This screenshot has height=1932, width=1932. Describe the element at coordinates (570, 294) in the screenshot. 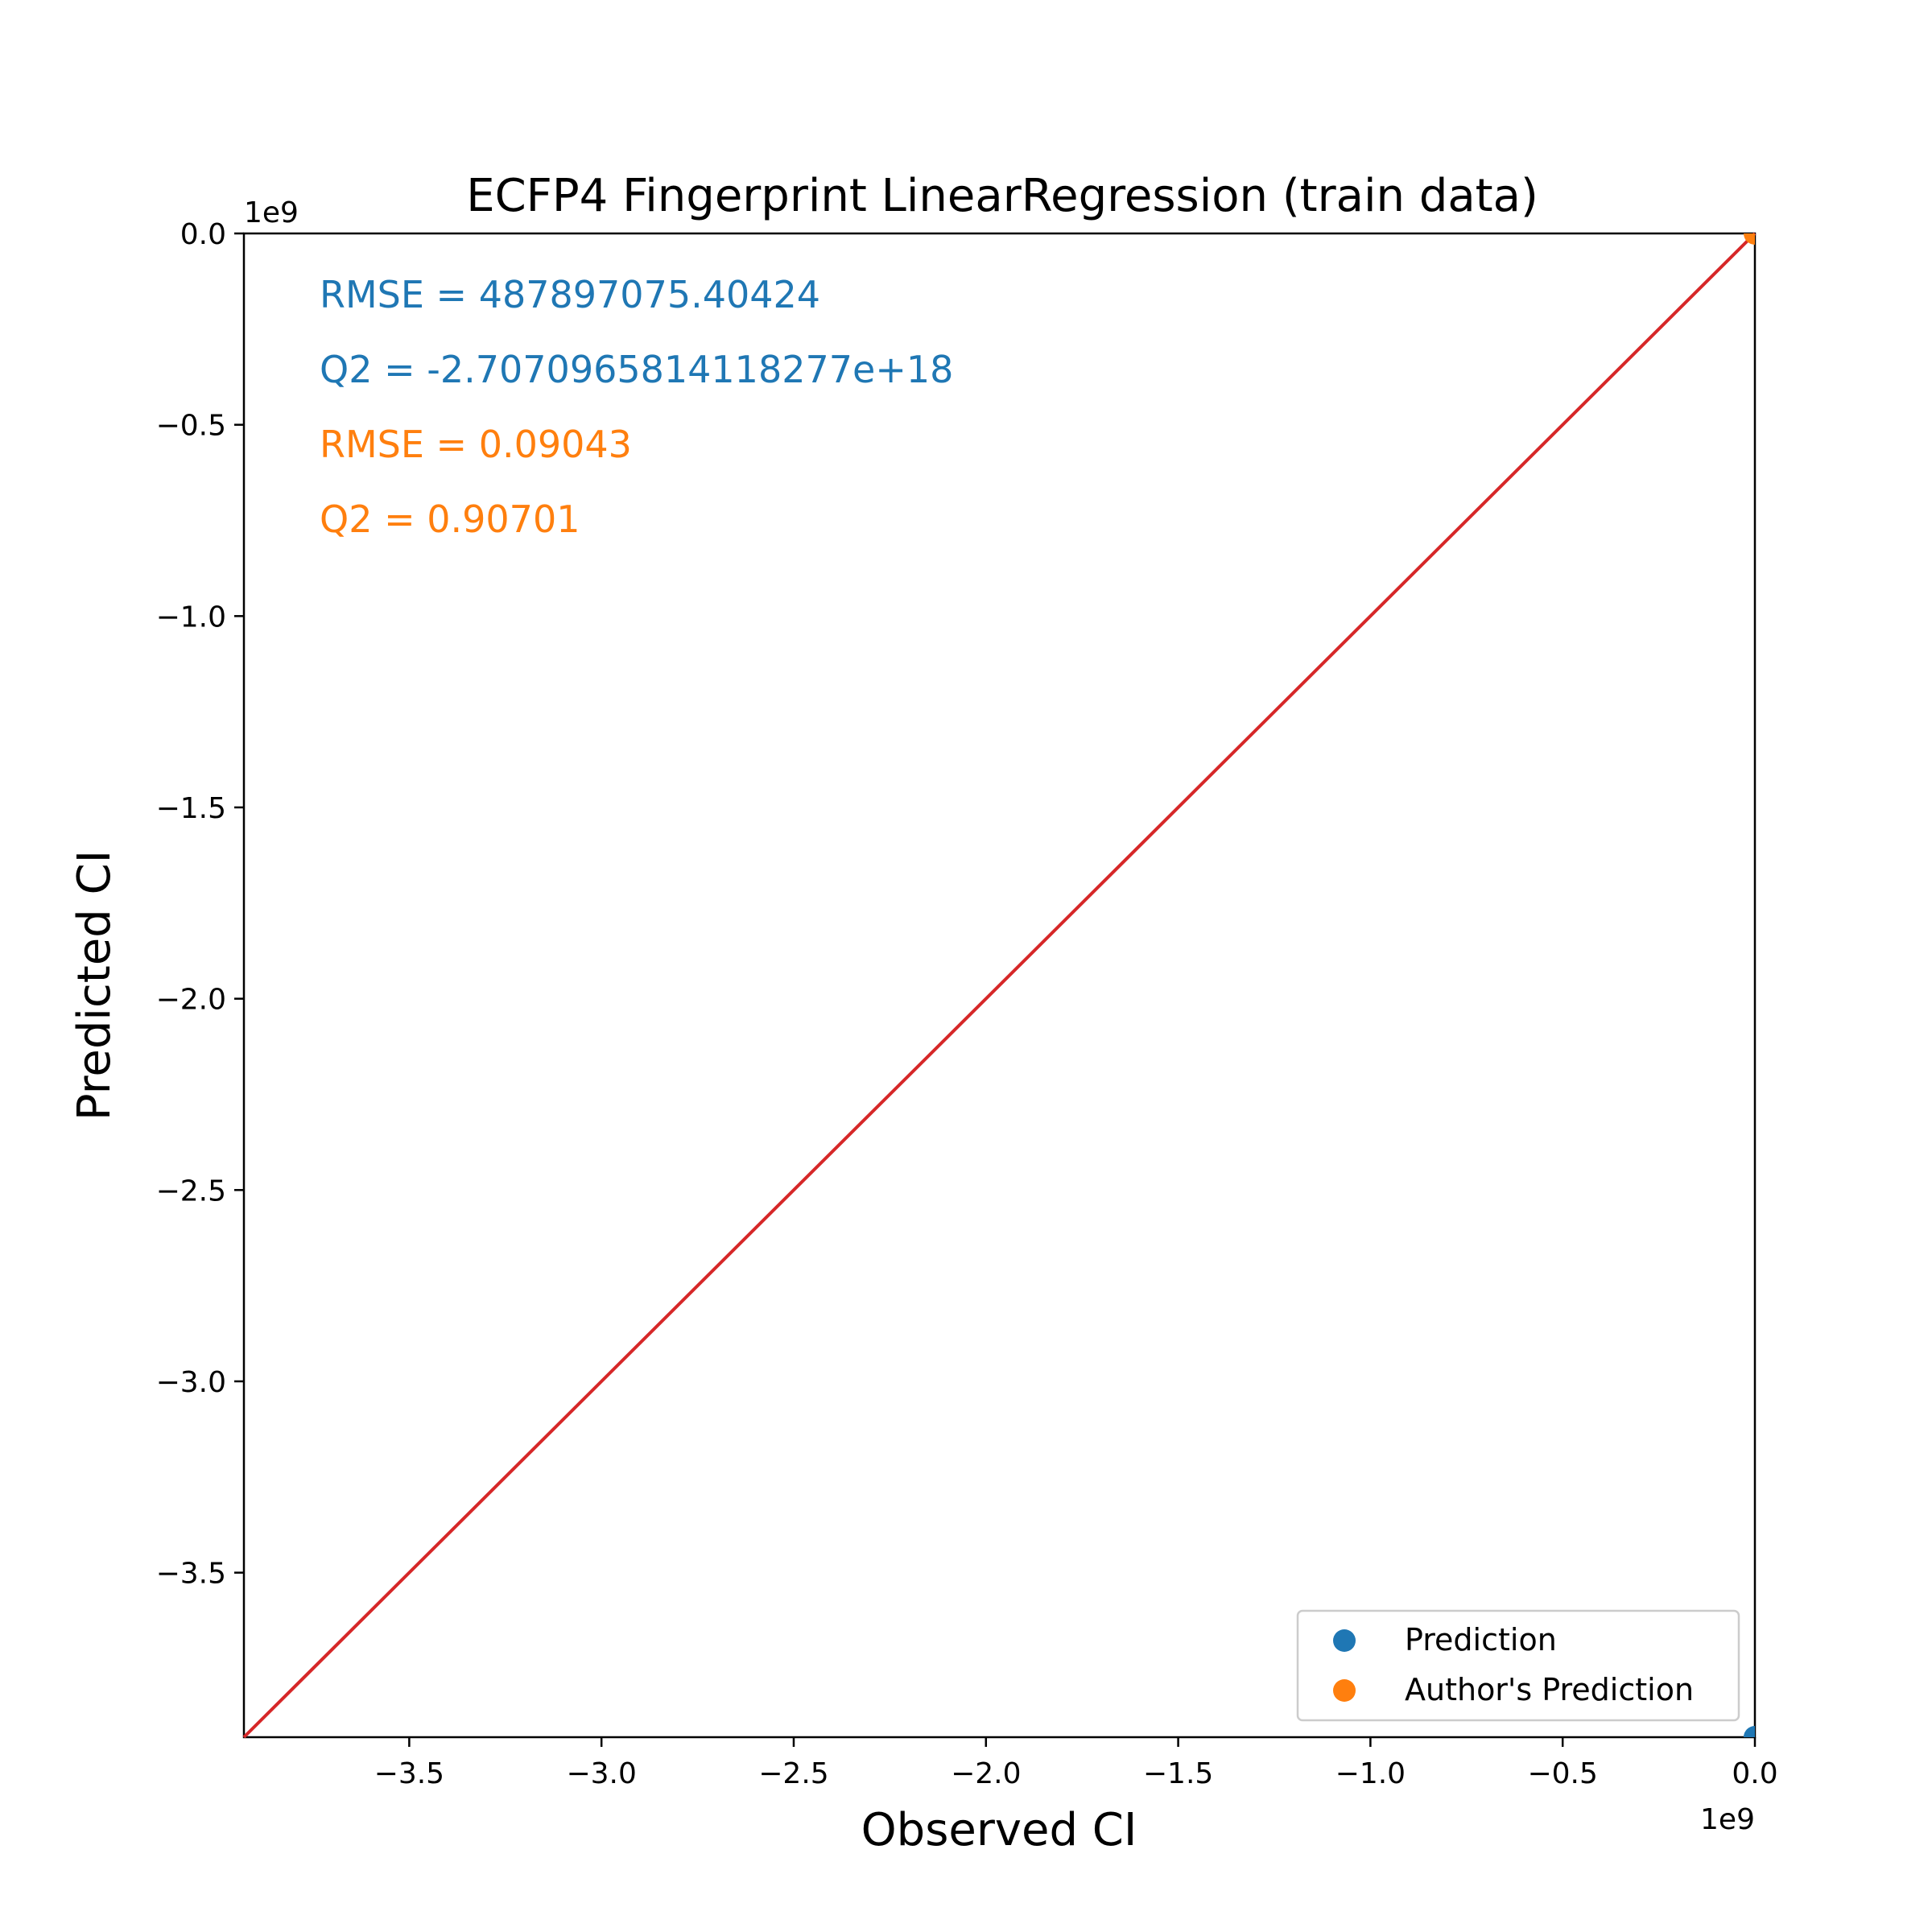

I see `metric-annotation: RMSE = 487897075.40424` at that location.